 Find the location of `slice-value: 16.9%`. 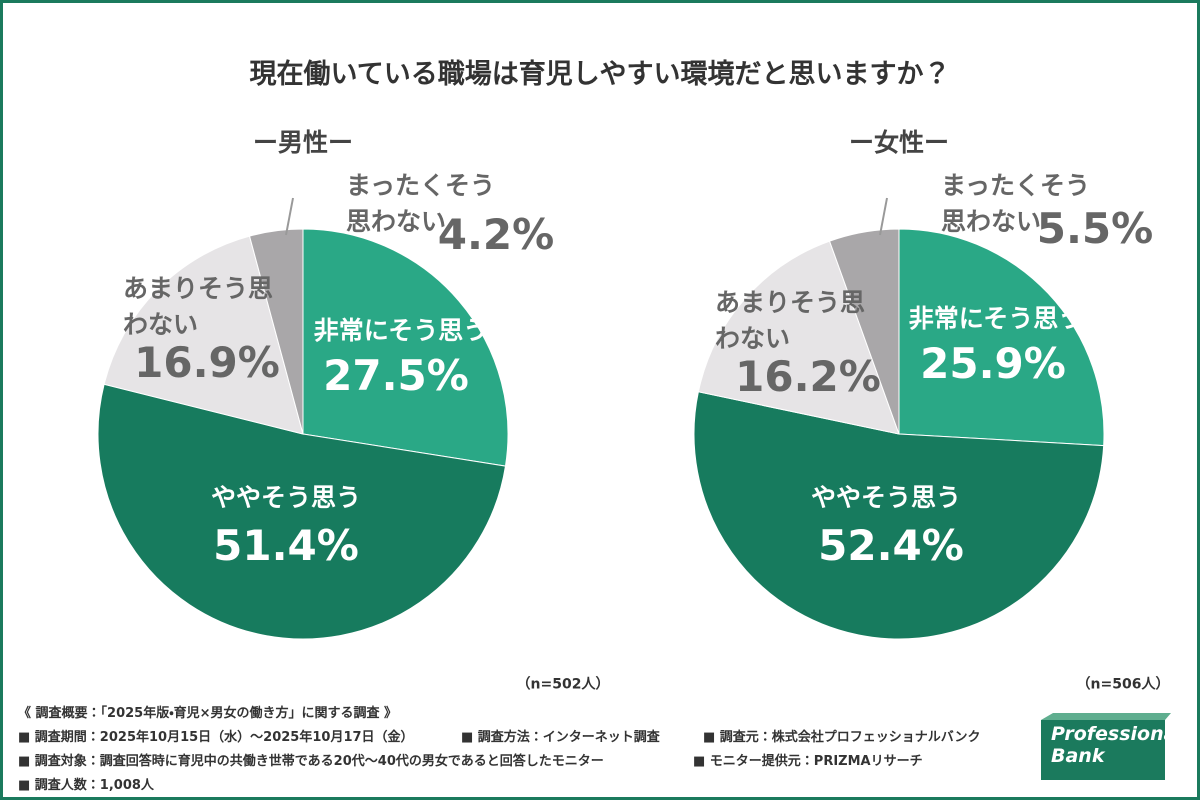

slice-value: 16.9% is located at coordinates (207, 362).